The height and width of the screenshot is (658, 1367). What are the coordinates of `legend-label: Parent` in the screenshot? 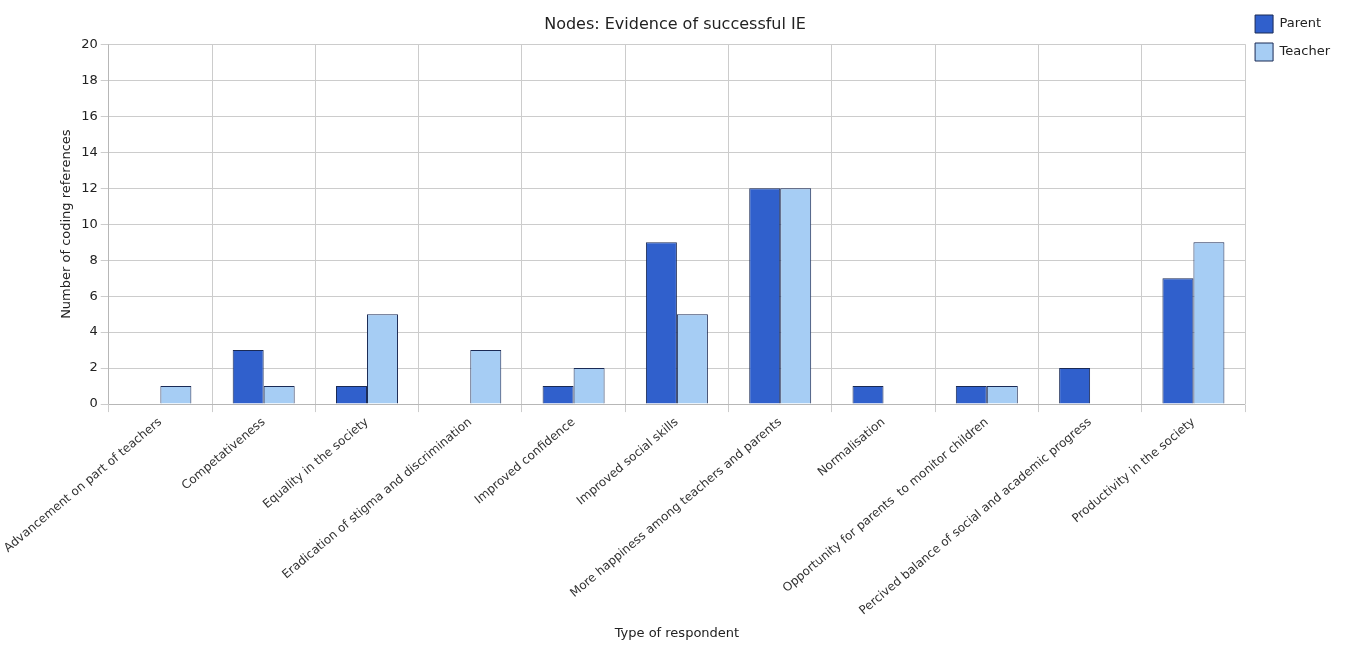 It's located at (1300, 23).